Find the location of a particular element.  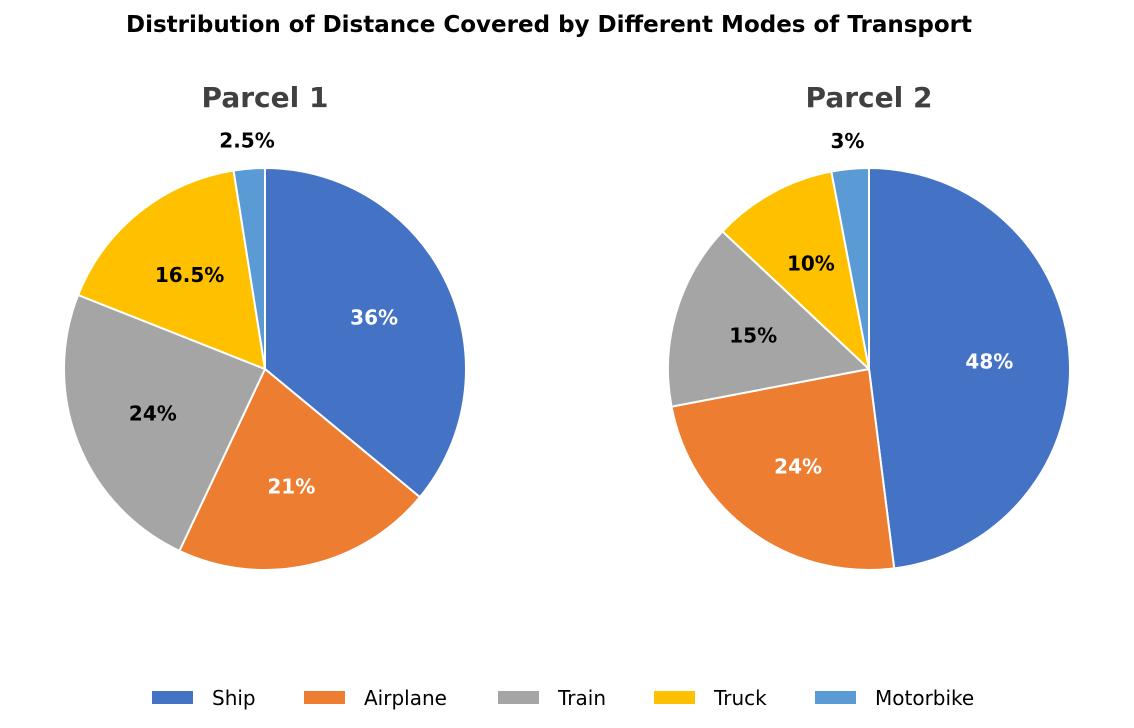

legend: Ship Airplane Train Truck Motorbike is located at coordinates (563, 698).